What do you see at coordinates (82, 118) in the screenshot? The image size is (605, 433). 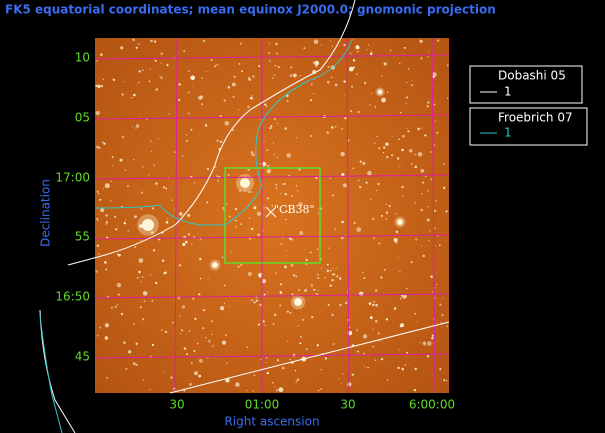 I see `y-tick-label: 05` at bounding box center [82, 118].